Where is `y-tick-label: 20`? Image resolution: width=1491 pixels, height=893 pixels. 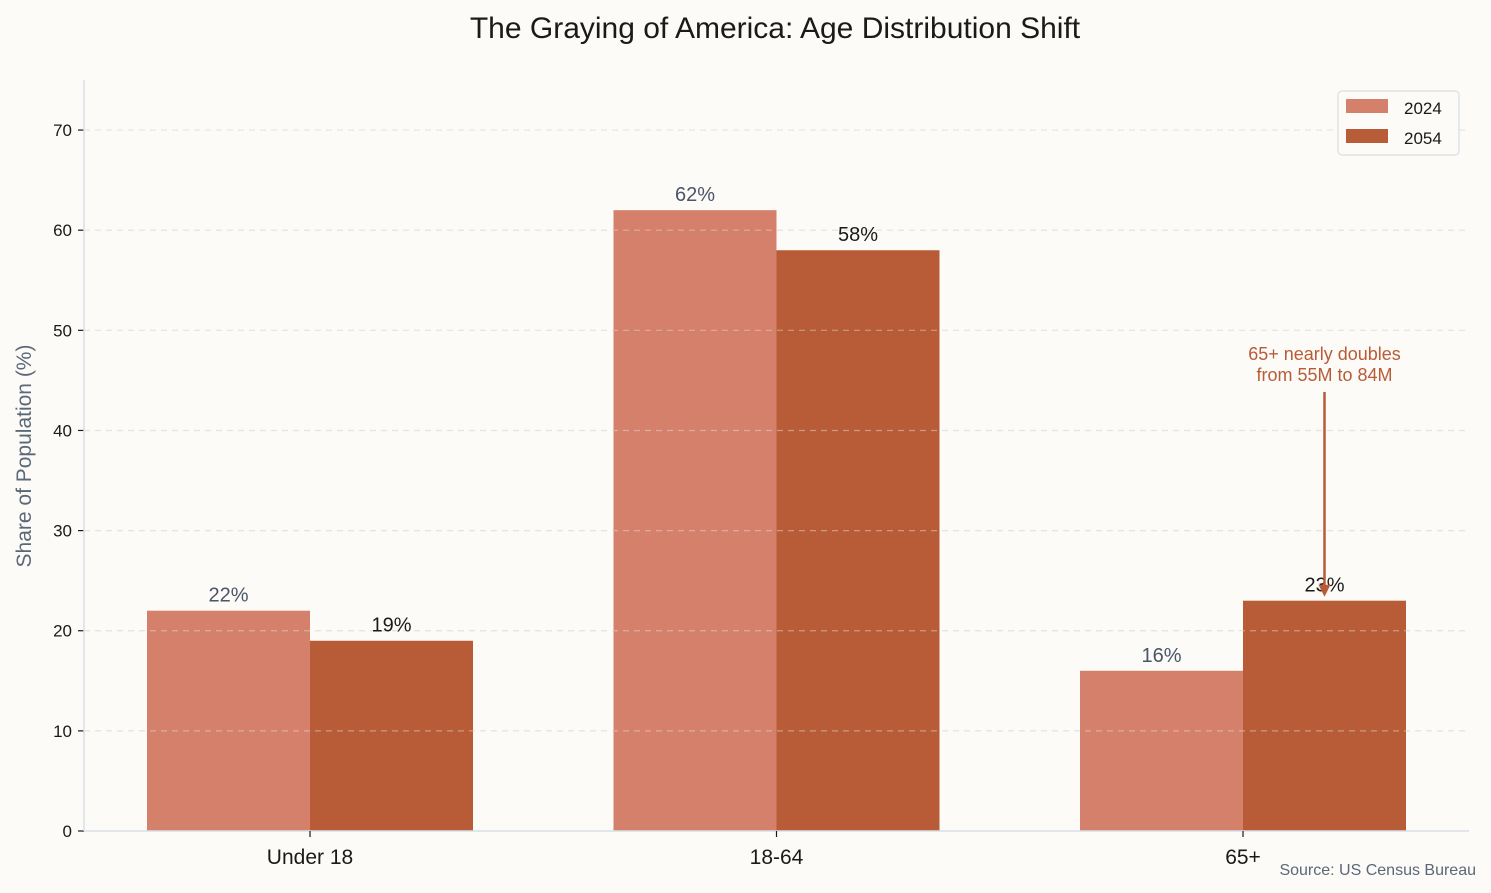
y-tick-label: 20 is located at coordinates (62, 631).